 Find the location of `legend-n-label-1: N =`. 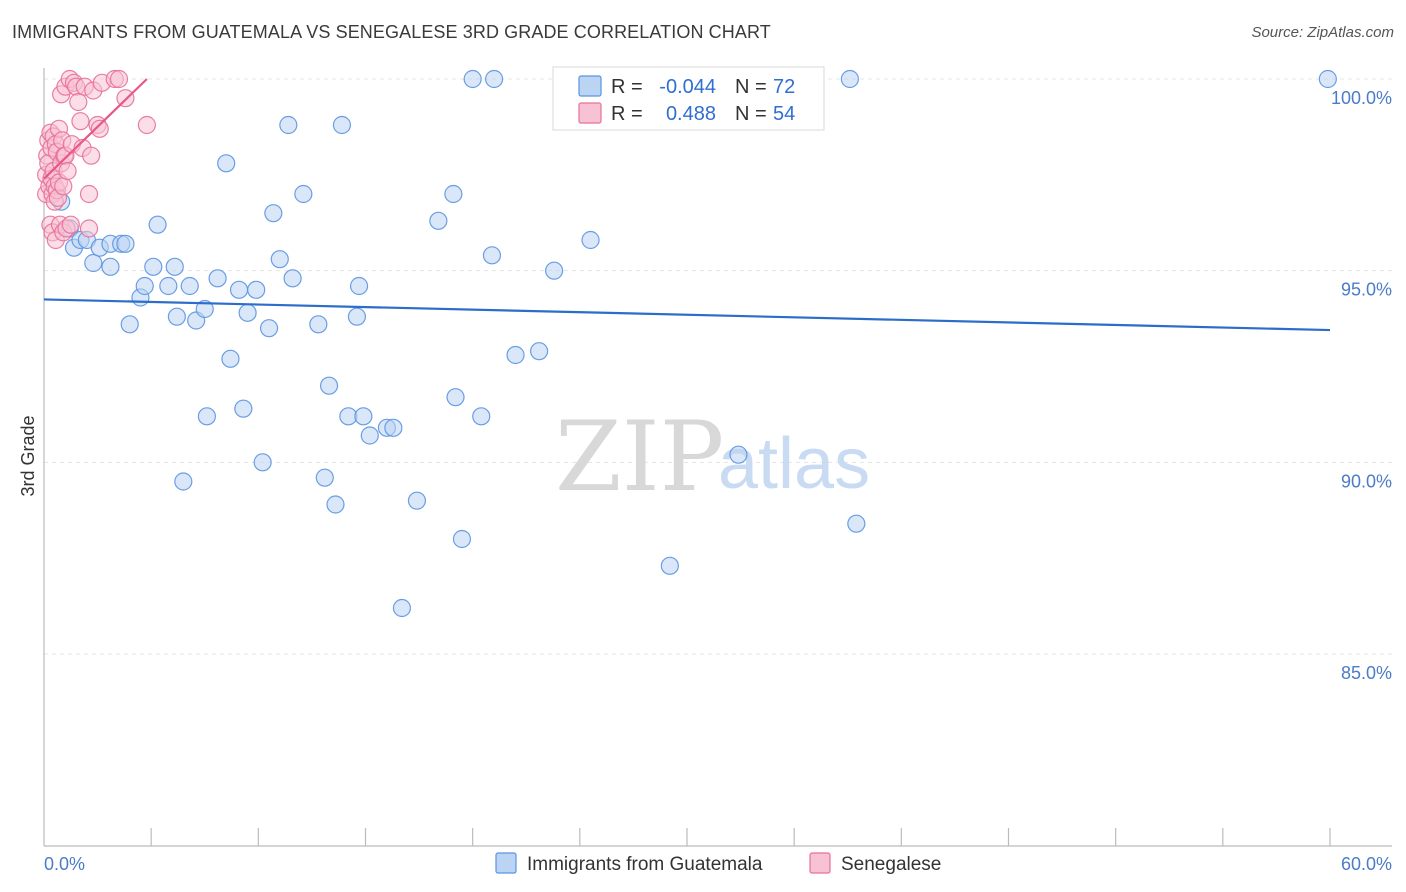

legend-n-label-1: N = is located at coordinates (751, 114).